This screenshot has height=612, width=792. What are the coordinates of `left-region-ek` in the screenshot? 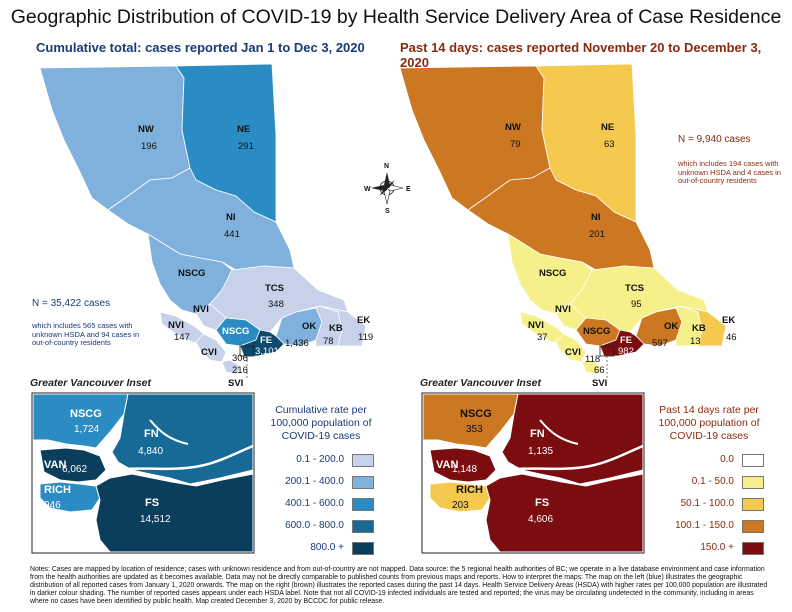 It's located at (343, 326).